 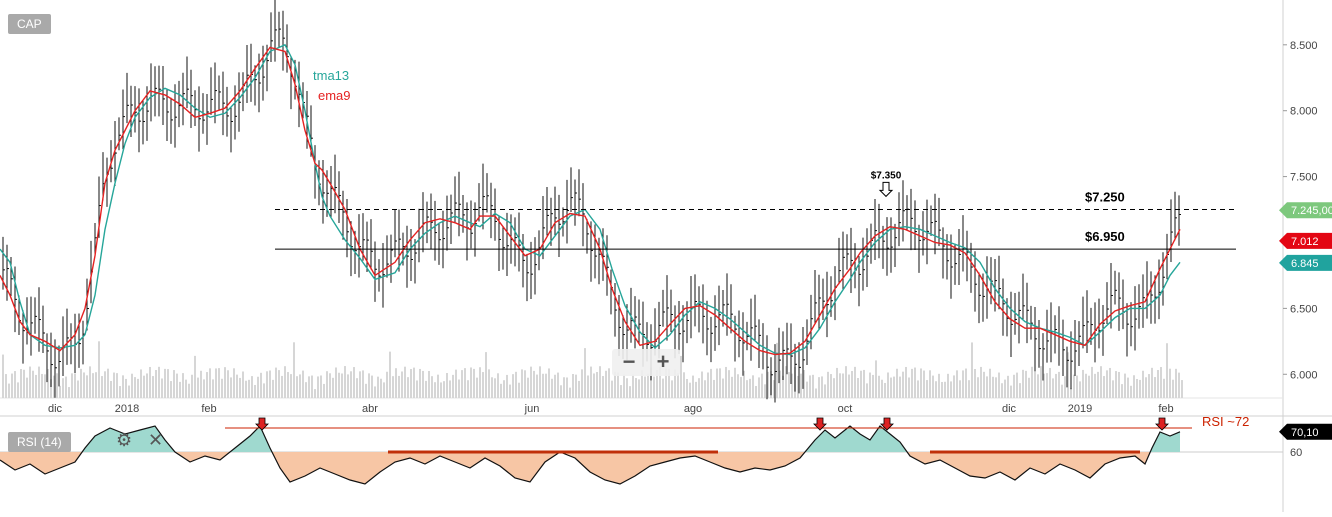 What do you see at coordinates (1105, 197) in the screenshot?
I see `hline-label: $7.250` at bounding box center [1105, 197].